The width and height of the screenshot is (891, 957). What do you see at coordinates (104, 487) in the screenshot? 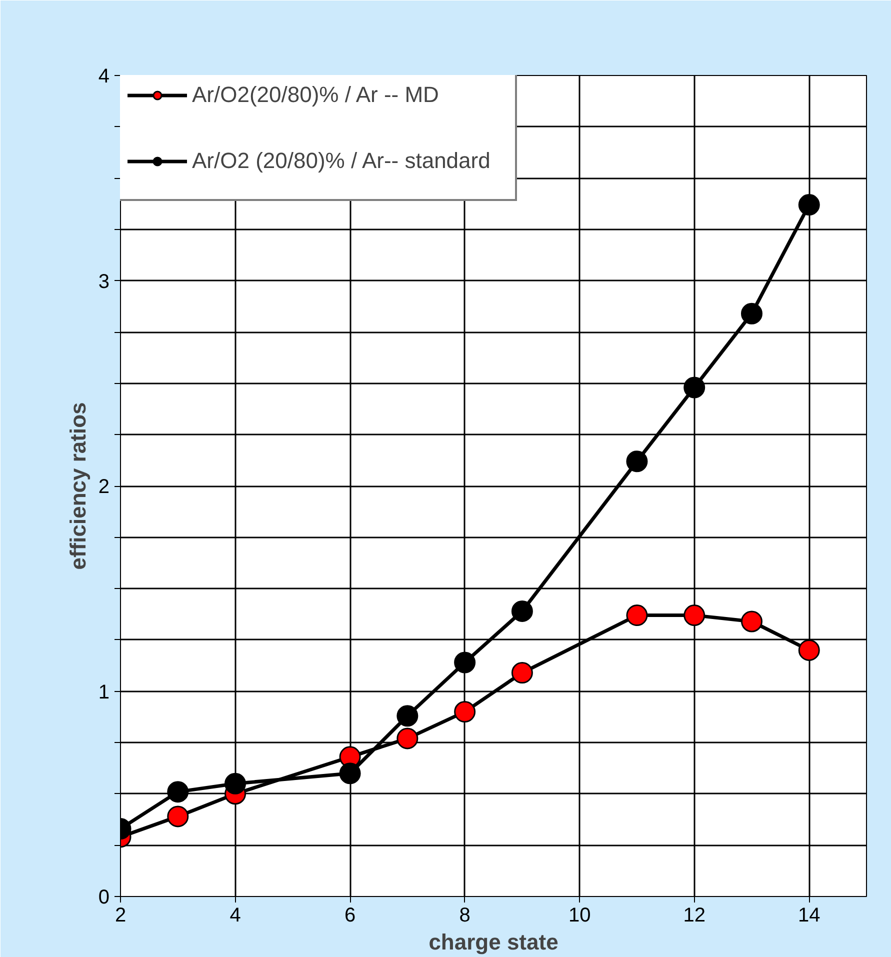
I see `y-tick-label: 2` at bounding box center [104, 487].